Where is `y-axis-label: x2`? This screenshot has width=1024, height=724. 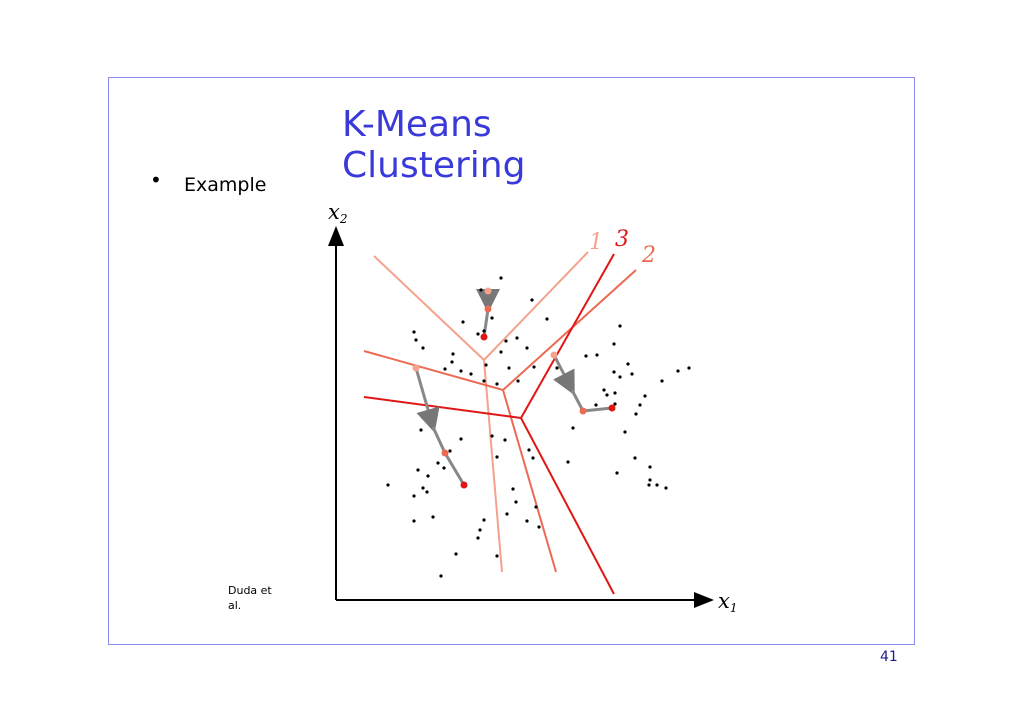 y-axis-label: x2 is located at coordinates (337, 213).